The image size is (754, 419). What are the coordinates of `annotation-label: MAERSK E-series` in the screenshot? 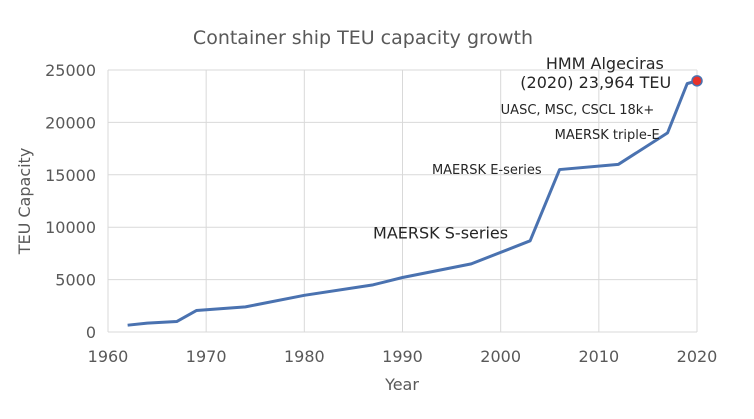 It's located at (487, 170).